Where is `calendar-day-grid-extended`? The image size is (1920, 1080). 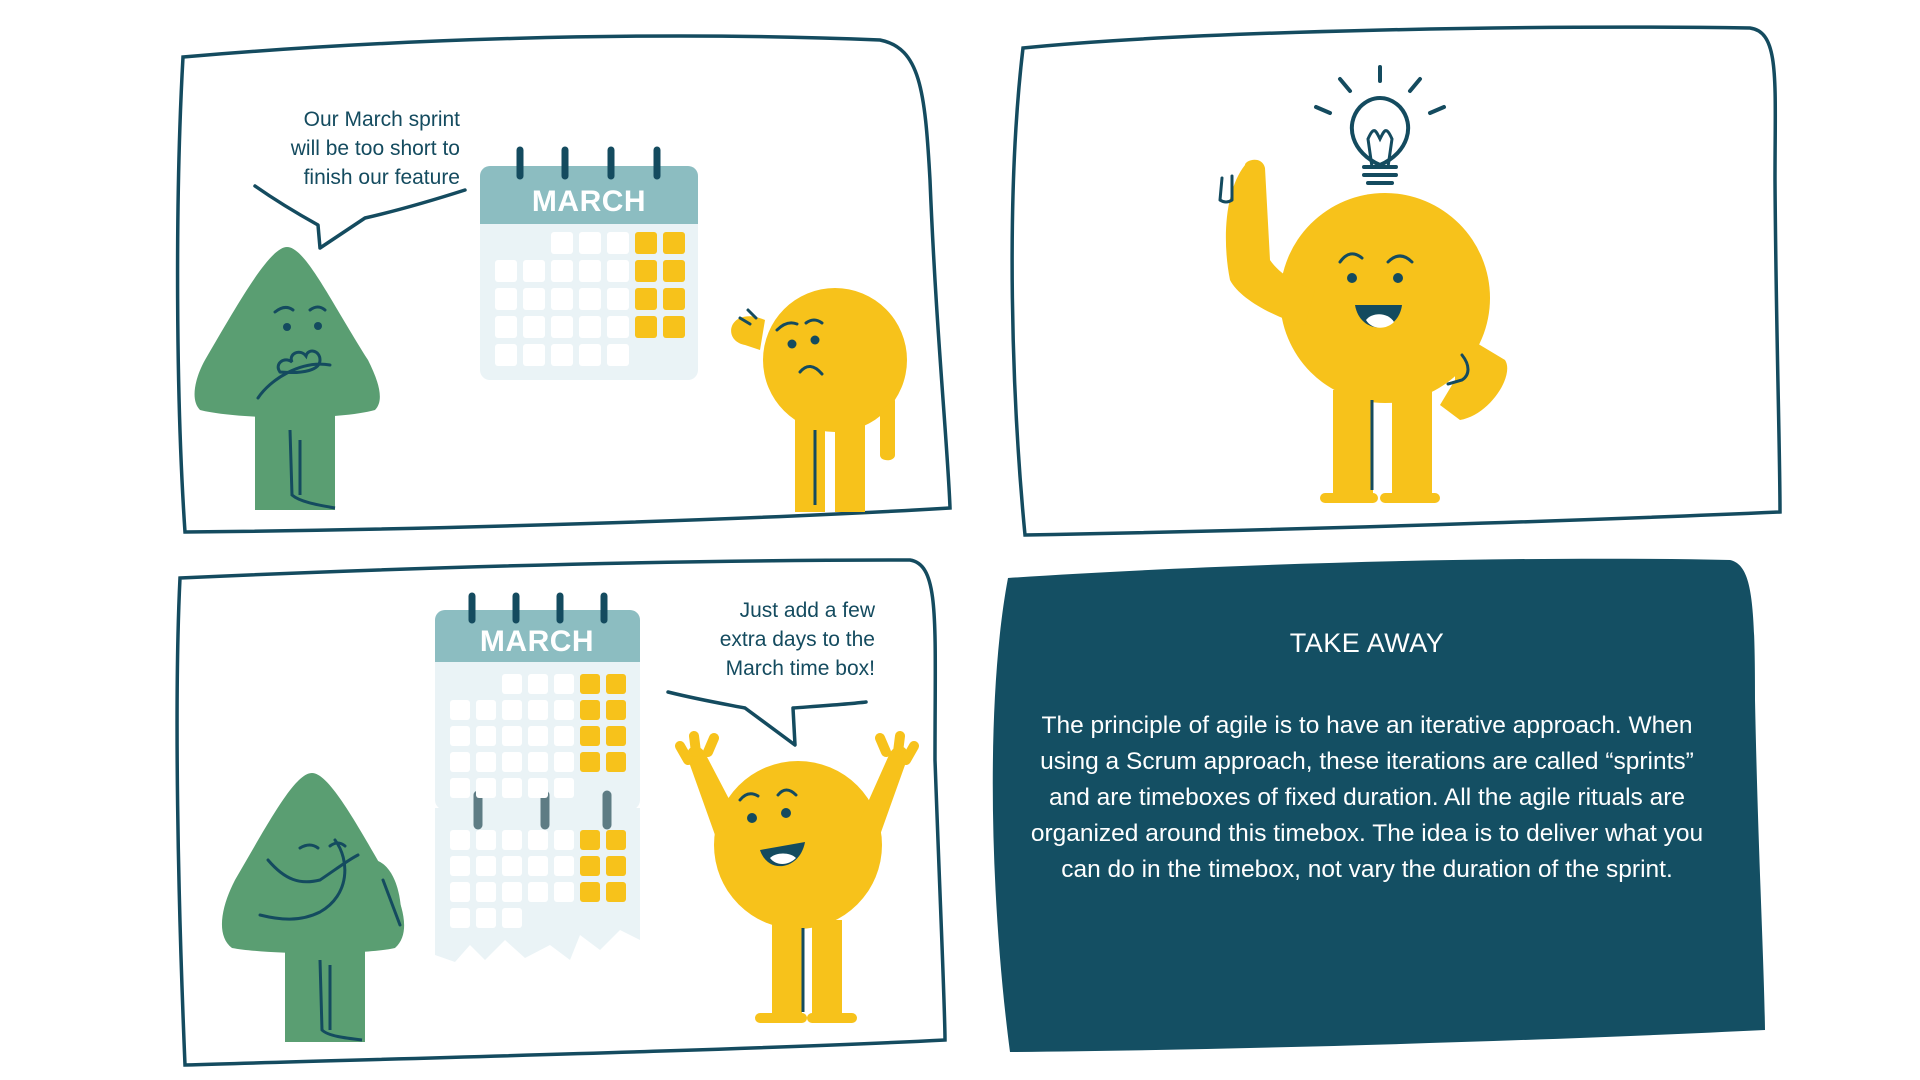 calendar-day-grid-extended is located at coordinates (538, 801).